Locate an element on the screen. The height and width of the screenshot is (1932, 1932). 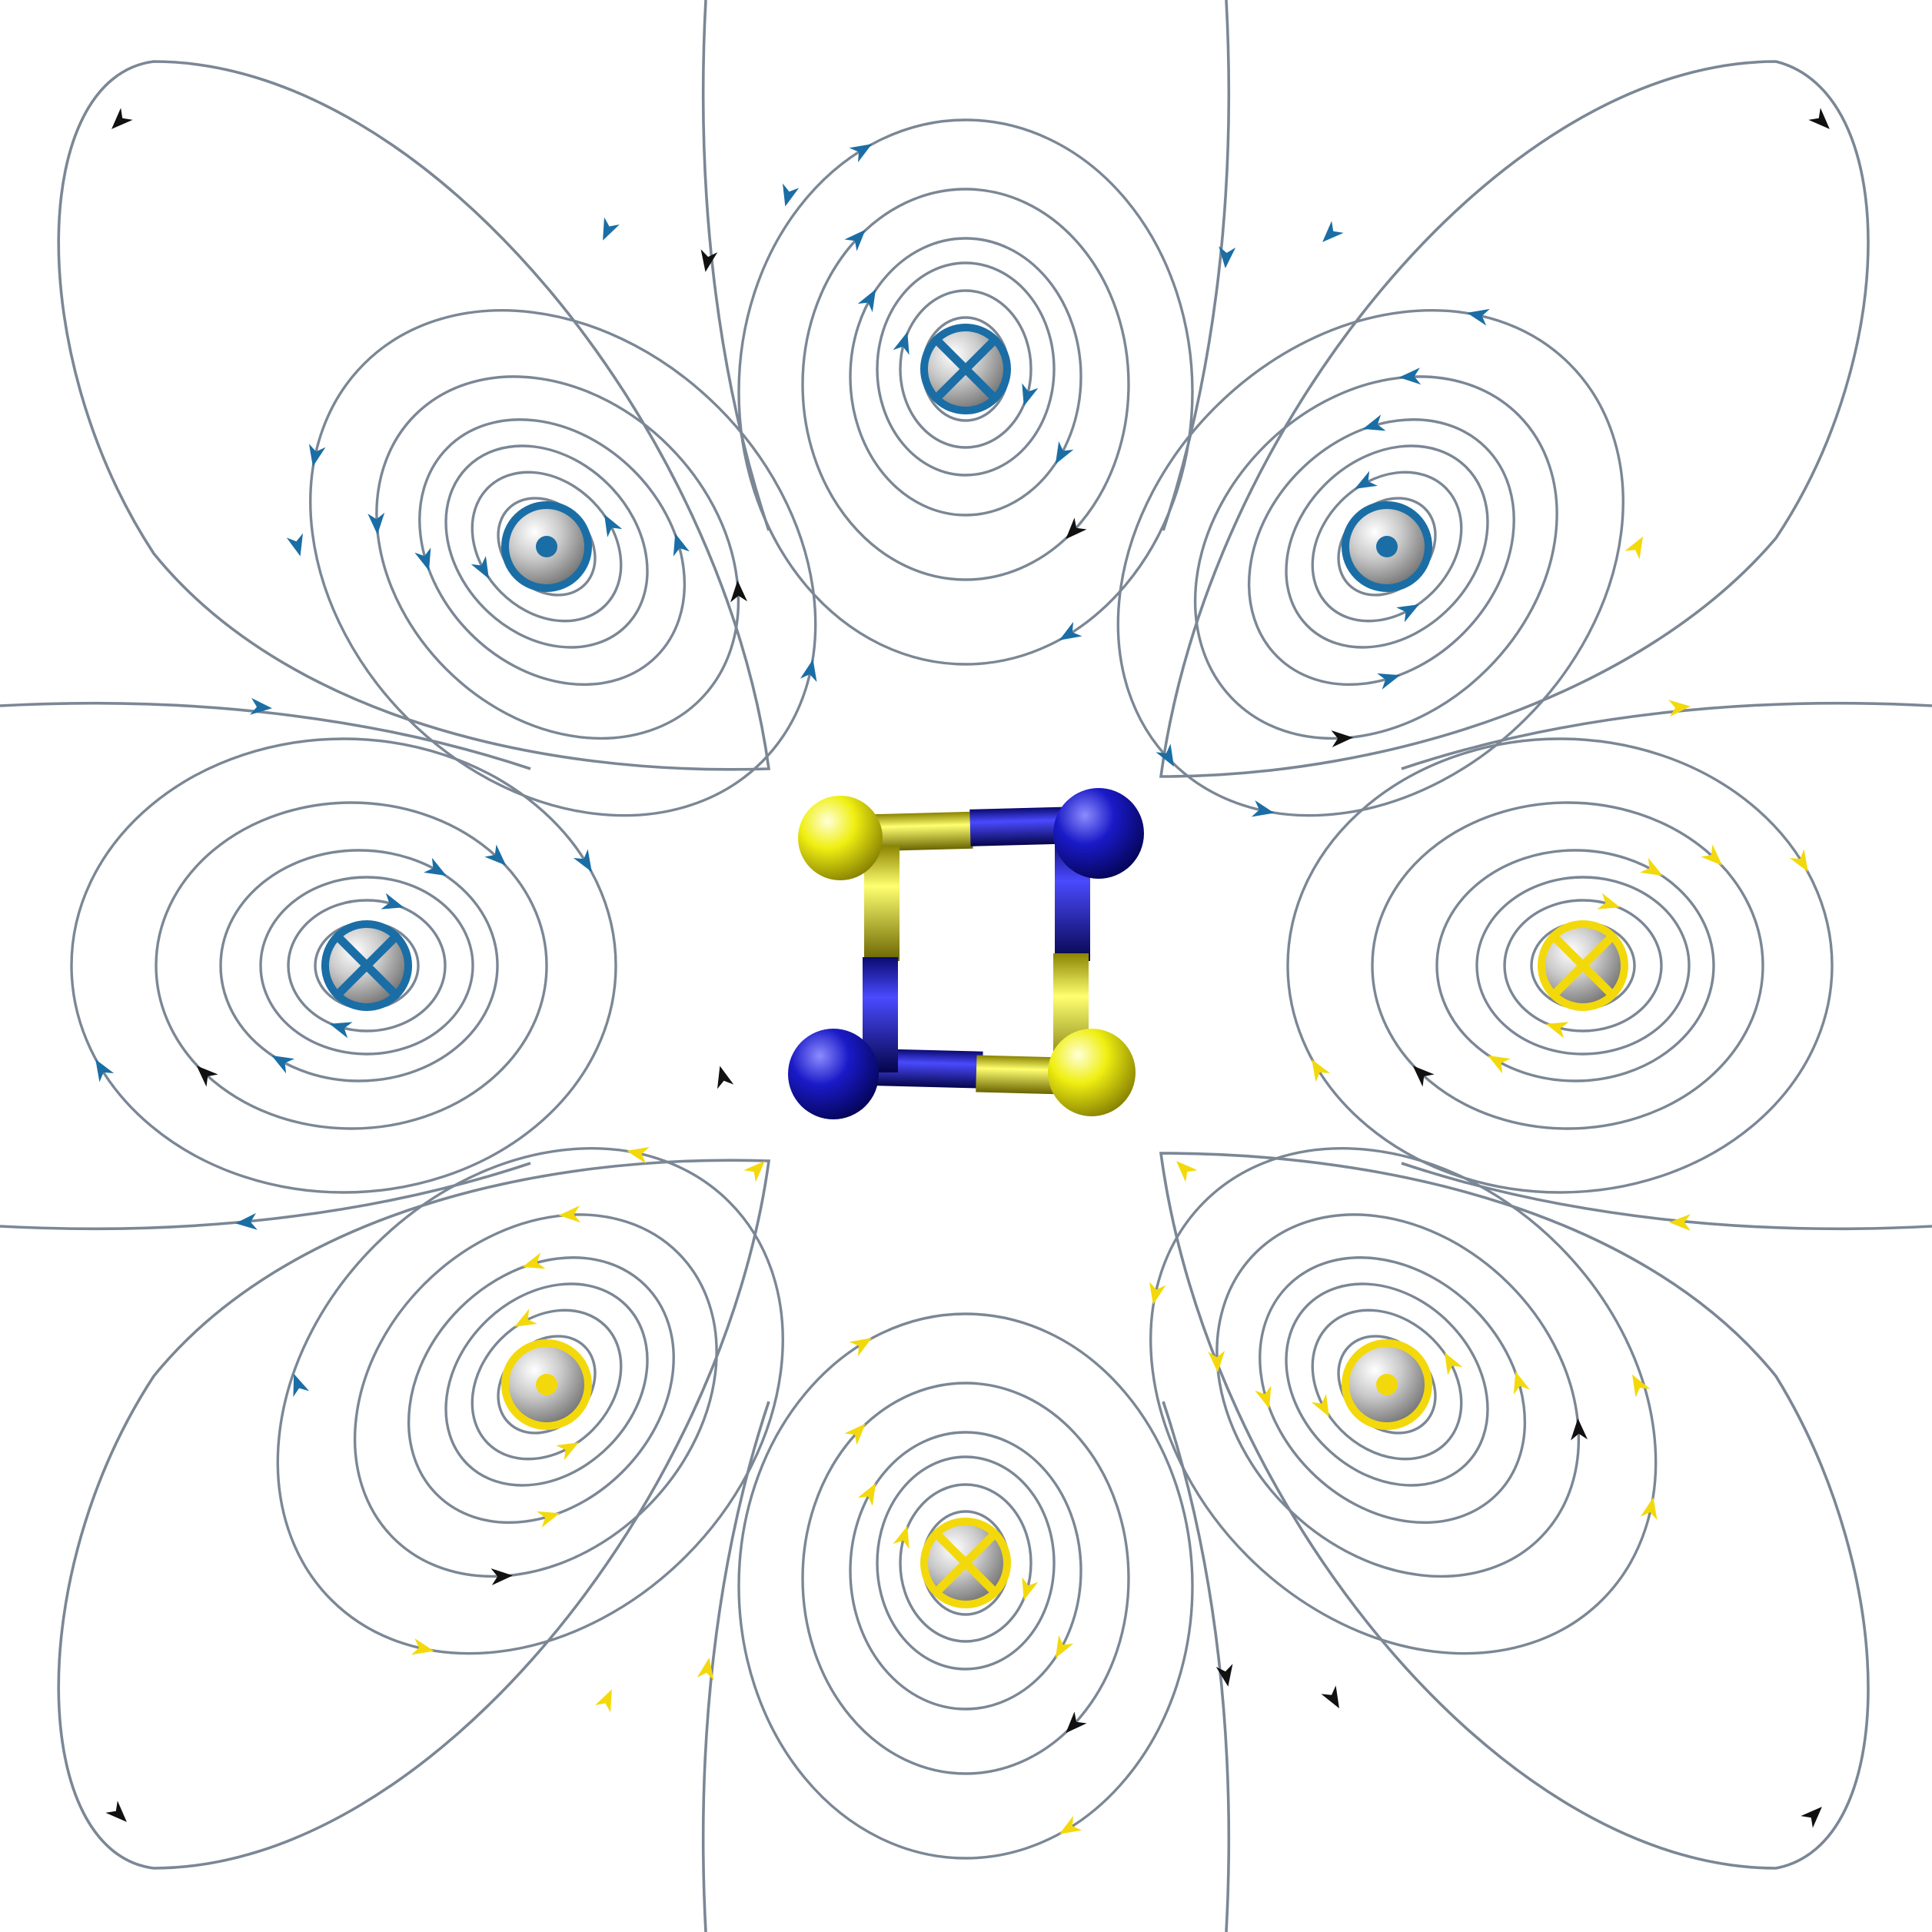
sulfur-atom is located at coordinates (841, 838).